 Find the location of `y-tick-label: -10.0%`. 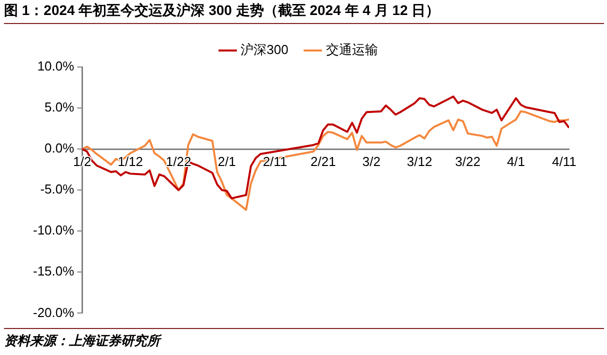

y-tick-label: -10.0% is located at coordinates (53, 230).